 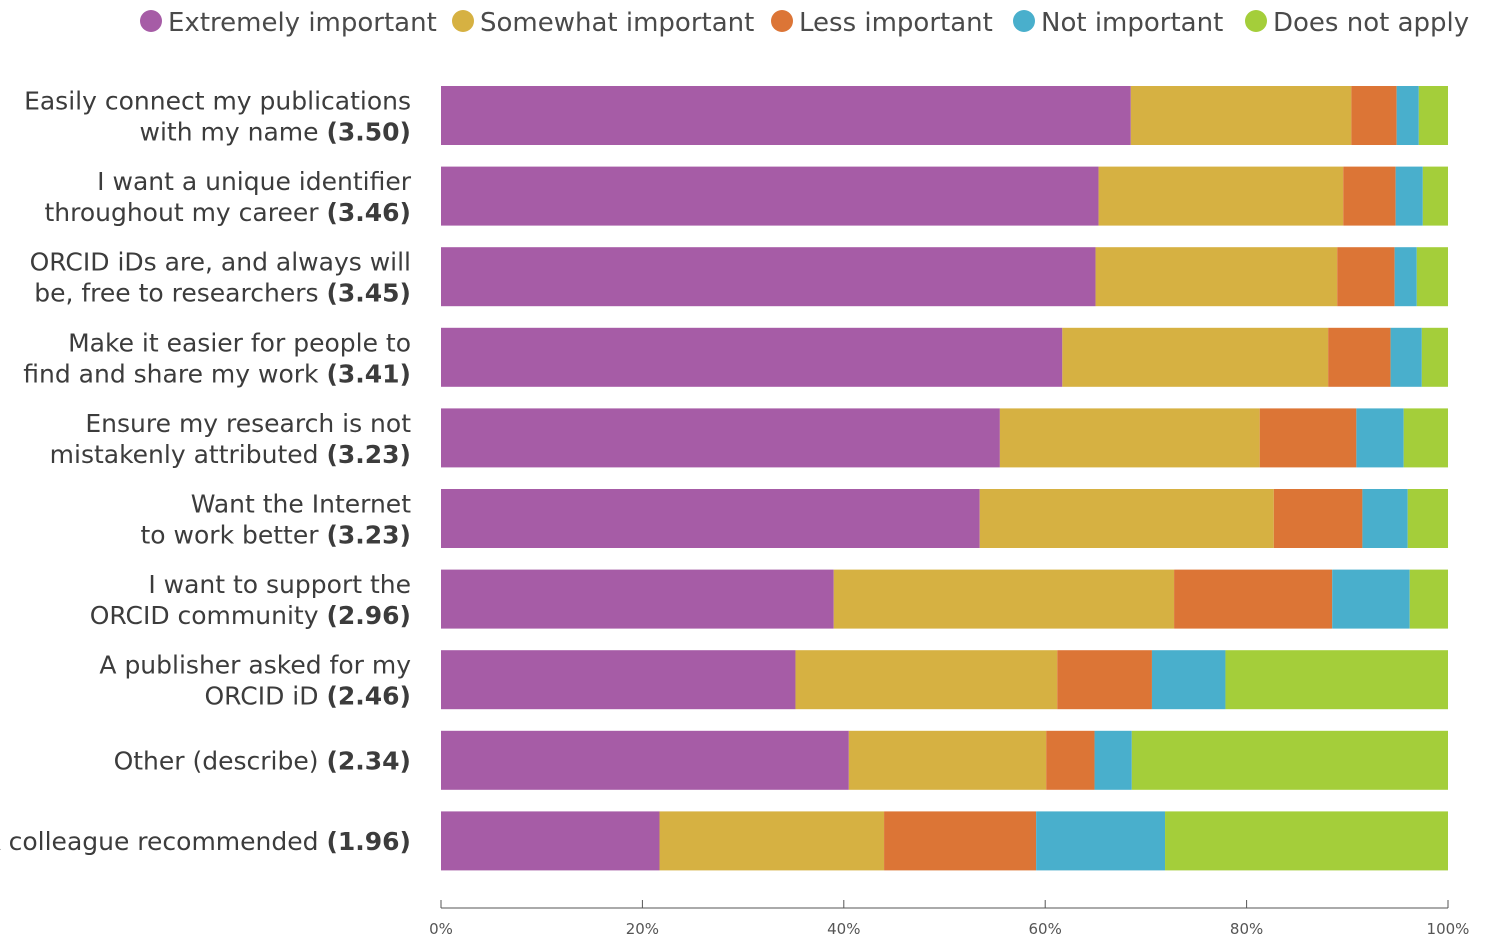 I want to click on legend-swatch-less-important, so click(x=782, y=21).